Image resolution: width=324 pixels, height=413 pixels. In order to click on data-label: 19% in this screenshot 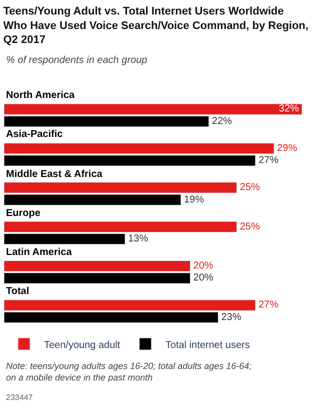, I will do `click(194, 200)`.